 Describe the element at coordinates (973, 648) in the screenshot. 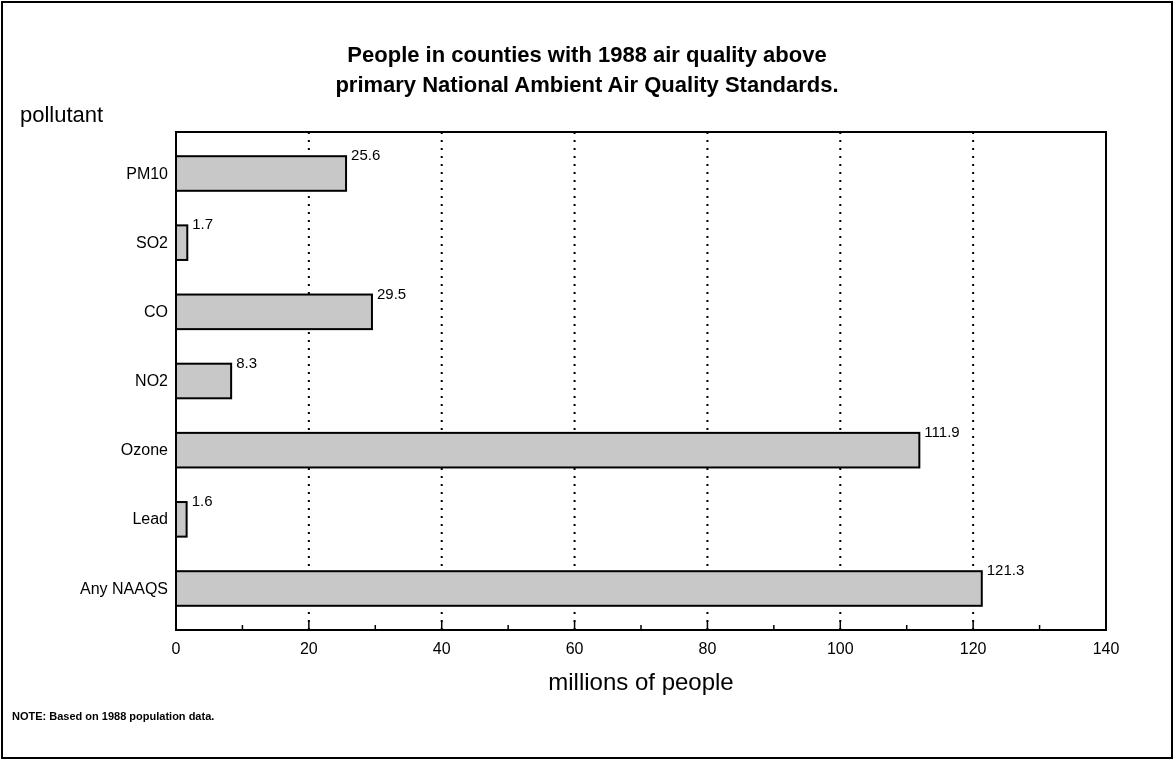

I see `x-tick-label: 120` at that location.